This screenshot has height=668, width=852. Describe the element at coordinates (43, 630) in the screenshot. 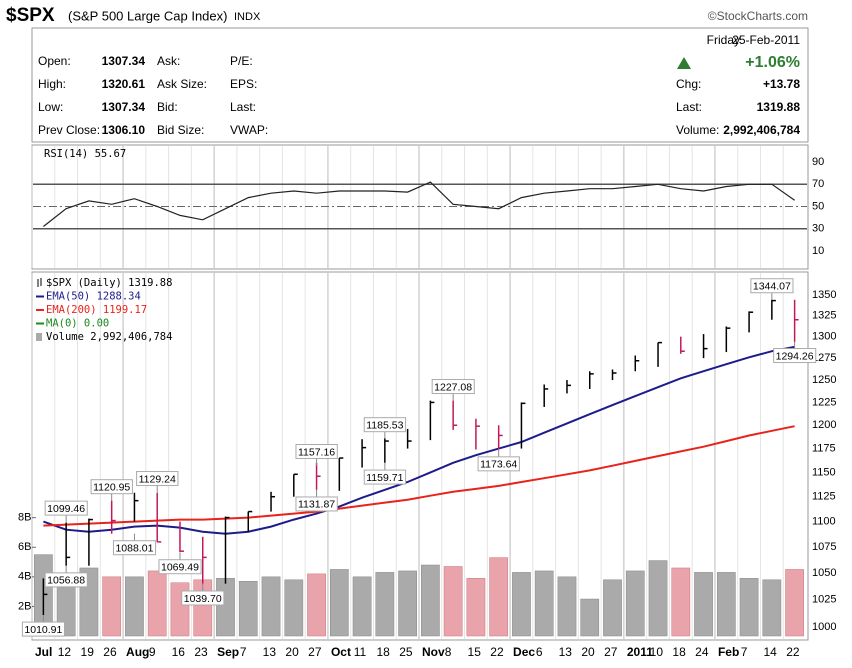

I see `annotation-label: 1010.91` at that location.